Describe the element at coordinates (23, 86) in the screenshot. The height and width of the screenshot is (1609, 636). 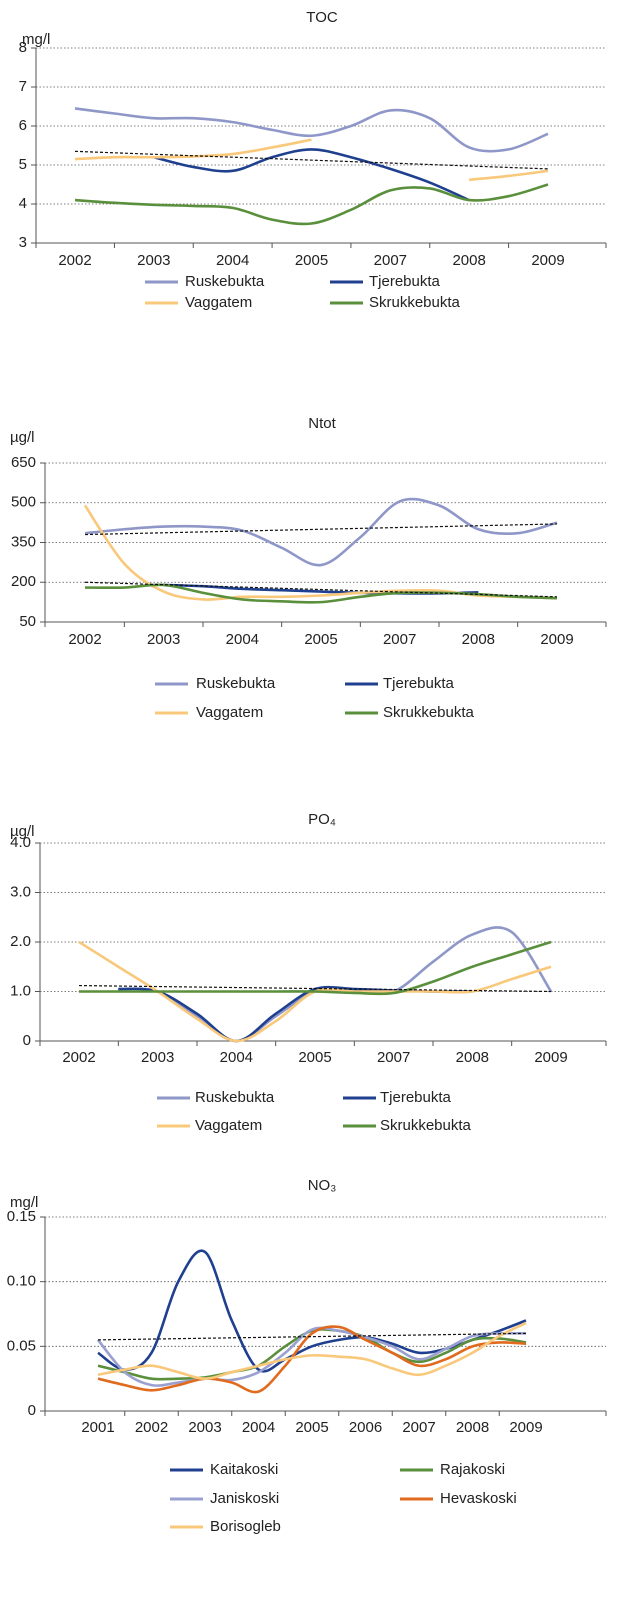
I see `y-tick-label: 7` at that location.